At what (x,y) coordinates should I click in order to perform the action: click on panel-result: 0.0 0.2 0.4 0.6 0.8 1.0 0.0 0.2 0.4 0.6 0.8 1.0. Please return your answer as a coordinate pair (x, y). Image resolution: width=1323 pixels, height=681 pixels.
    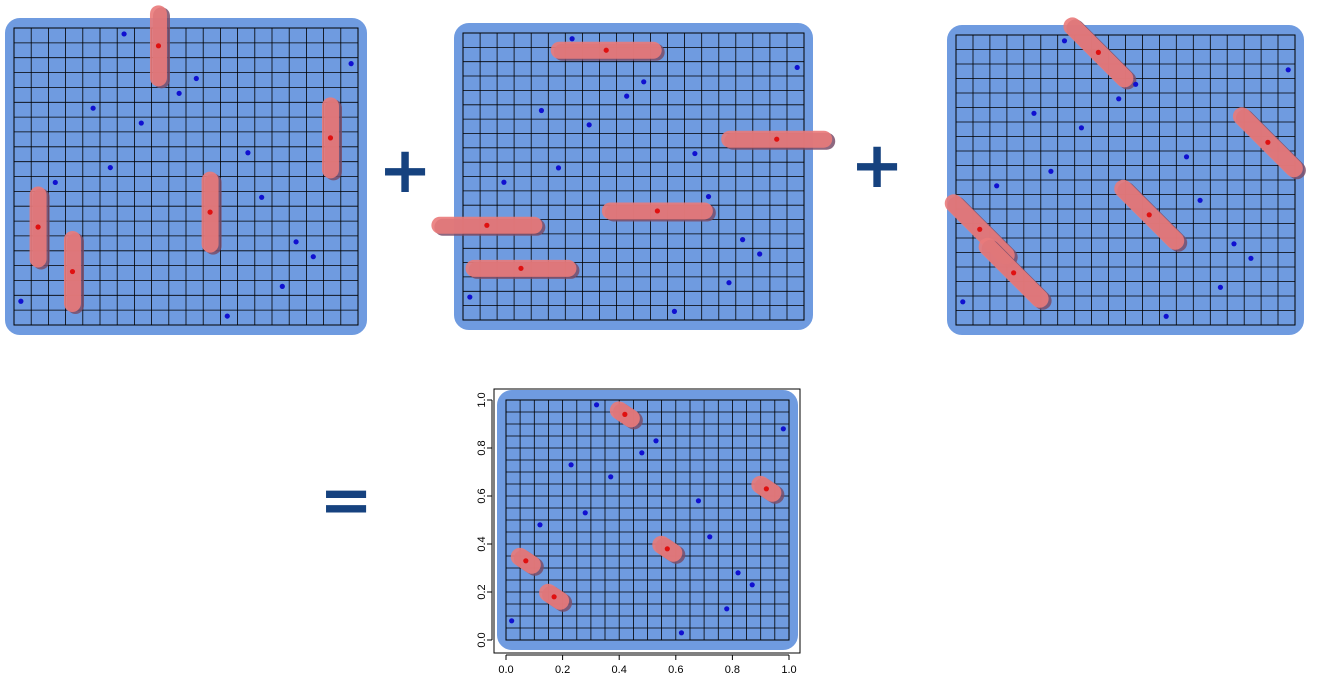
    Looking at the image, I should click on (638, 532).